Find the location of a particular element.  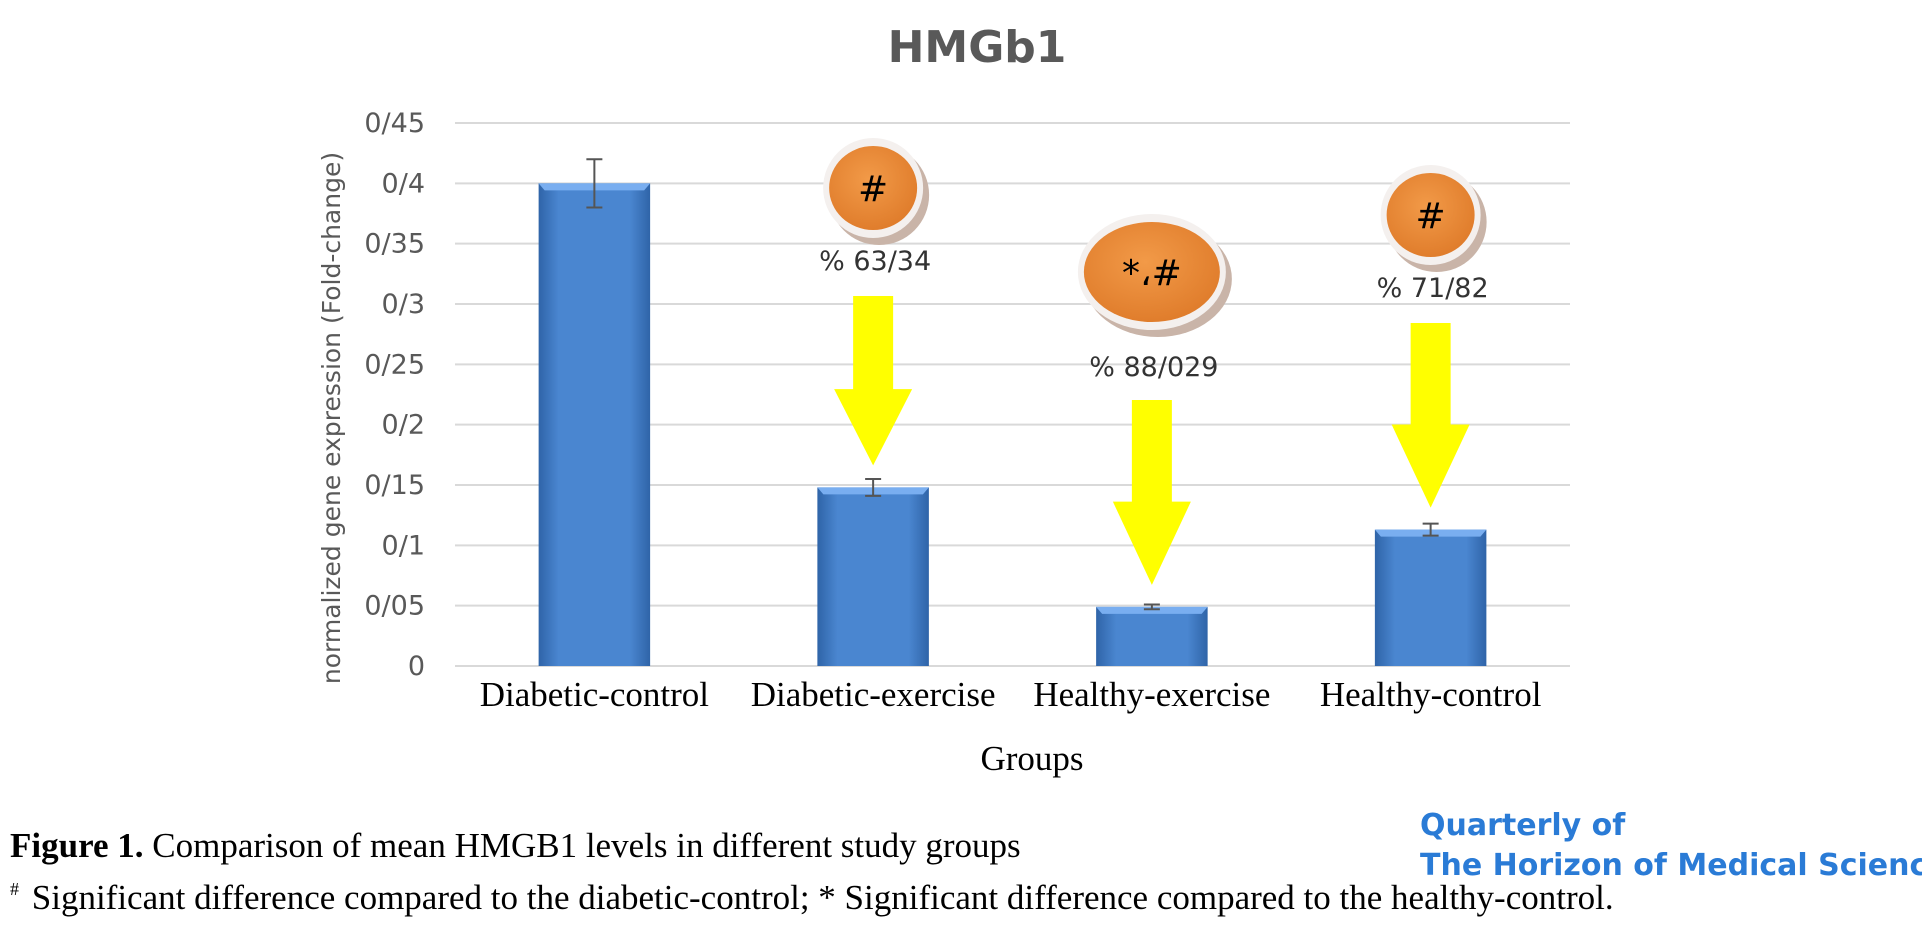

y-tick-label: 0/3 is located at coordinates (403, 304).